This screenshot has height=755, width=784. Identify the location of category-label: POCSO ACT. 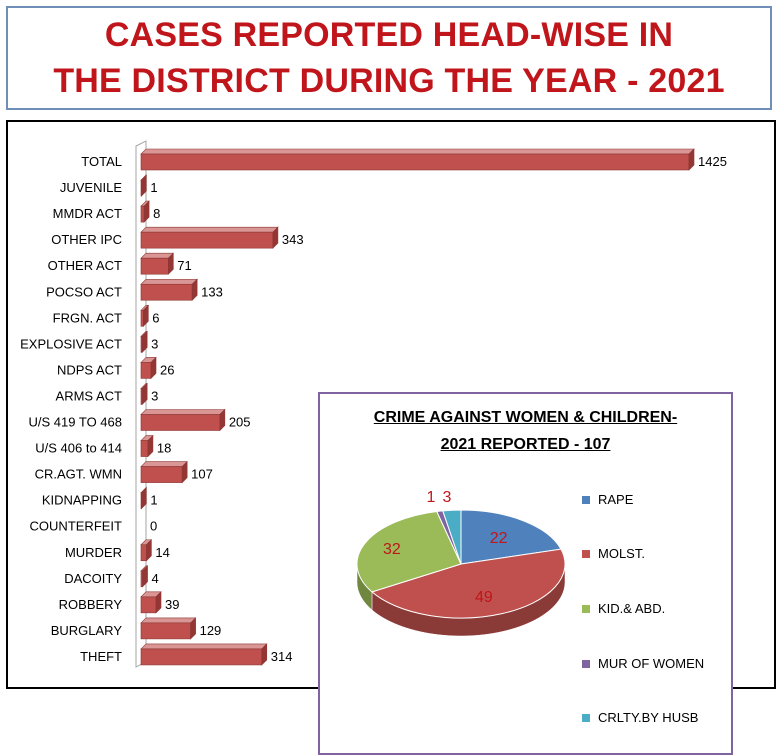
(84, 291).